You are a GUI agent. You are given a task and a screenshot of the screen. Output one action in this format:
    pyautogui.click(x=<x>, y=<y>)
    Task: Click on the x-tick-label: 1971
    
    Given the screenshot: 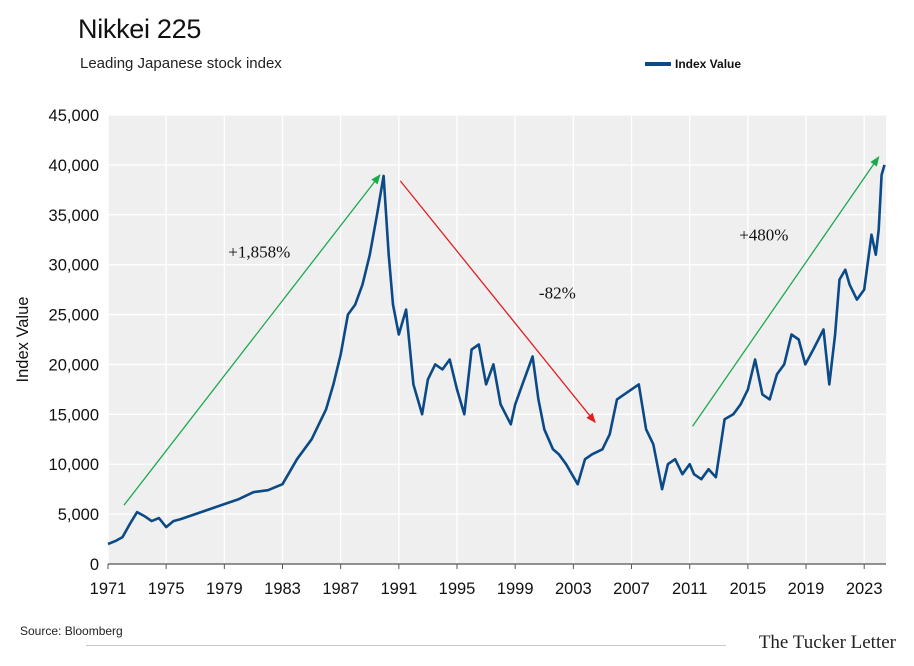 What is the action you would take?
    pyautogui.click(x=108, y=589)
    